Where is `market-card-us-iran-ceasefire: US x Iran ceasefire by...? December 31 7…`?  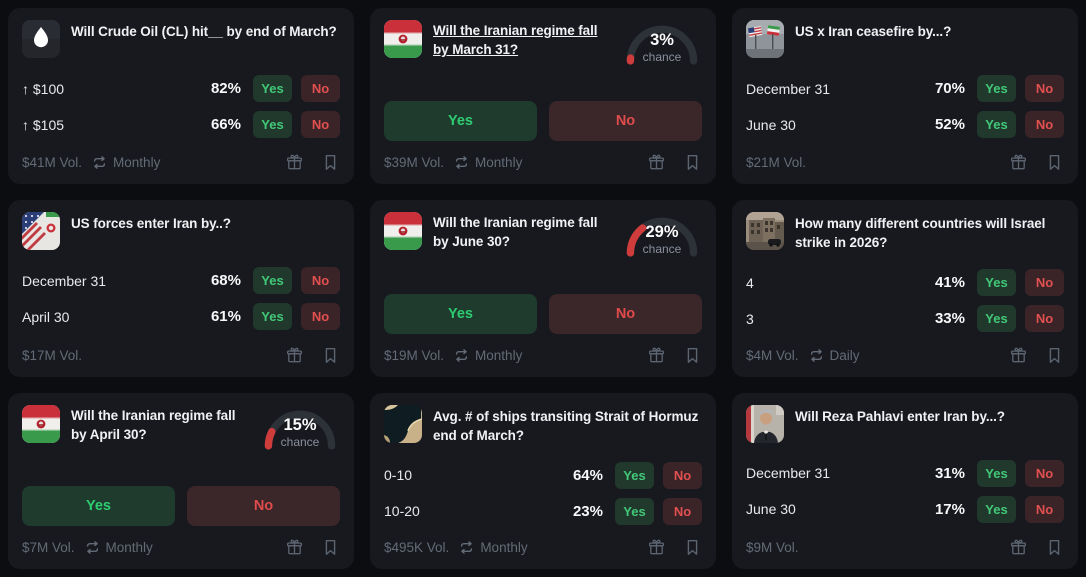 market-card-us-iran-ceasefire: US x Iran ceasefire by...? December 31 7… is located at coordinates (905, 96).